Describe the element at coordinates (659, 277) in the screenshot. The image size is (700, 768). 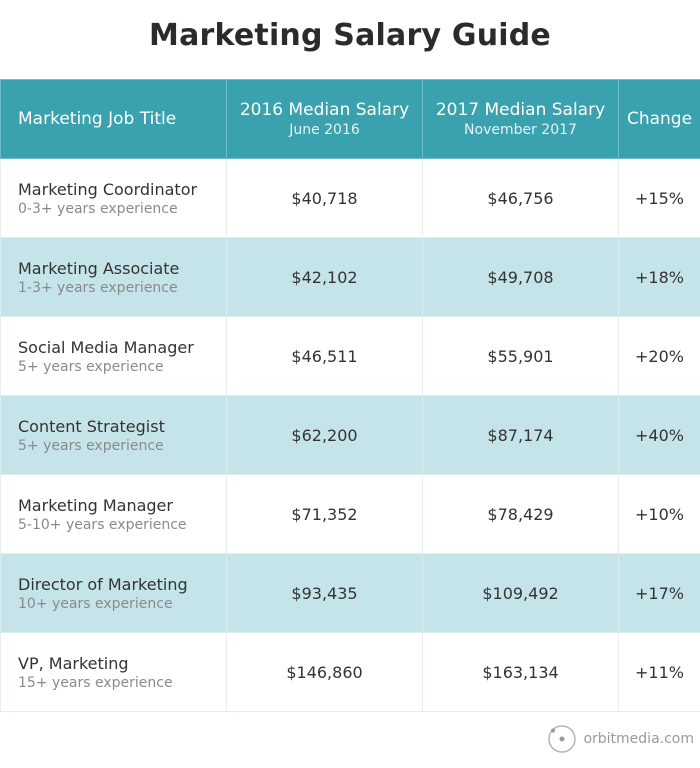
I see `change-cell: +18%` at that location.